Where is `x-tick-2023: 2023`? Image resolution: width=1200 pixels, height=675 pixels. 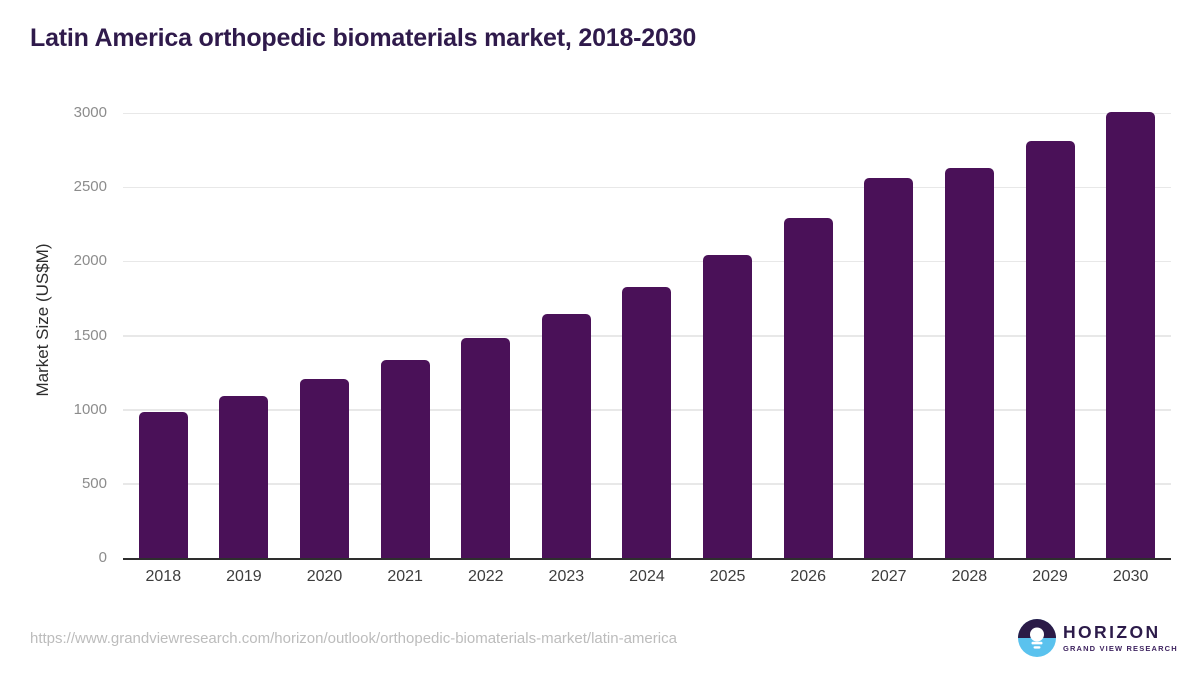
x-tick-2023: 2023 is located at coordinates (566, 576).